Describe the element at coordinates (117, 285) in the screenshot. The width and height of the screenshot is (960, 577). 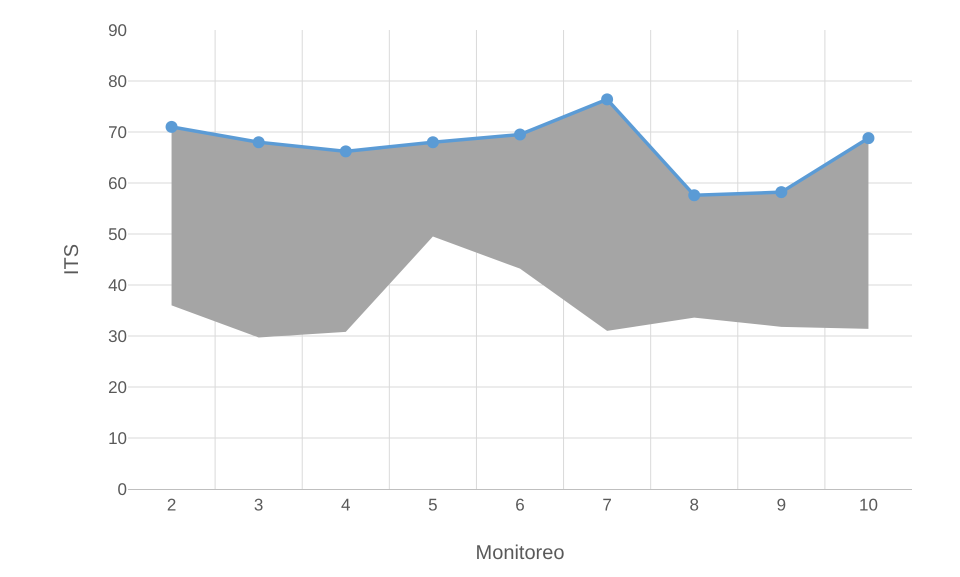
I see `y-tick-label: 40` at that location.